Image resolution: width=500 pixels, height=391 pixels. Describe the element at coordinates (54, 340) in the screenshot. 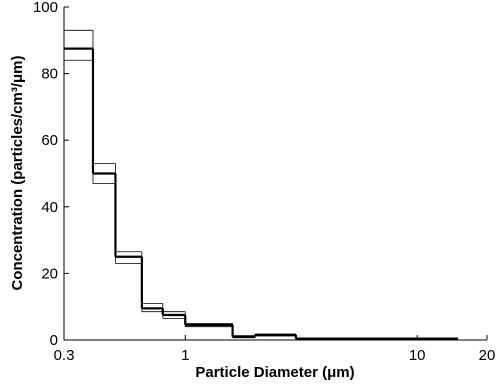

I see `y-tick-label: 0` at that location.